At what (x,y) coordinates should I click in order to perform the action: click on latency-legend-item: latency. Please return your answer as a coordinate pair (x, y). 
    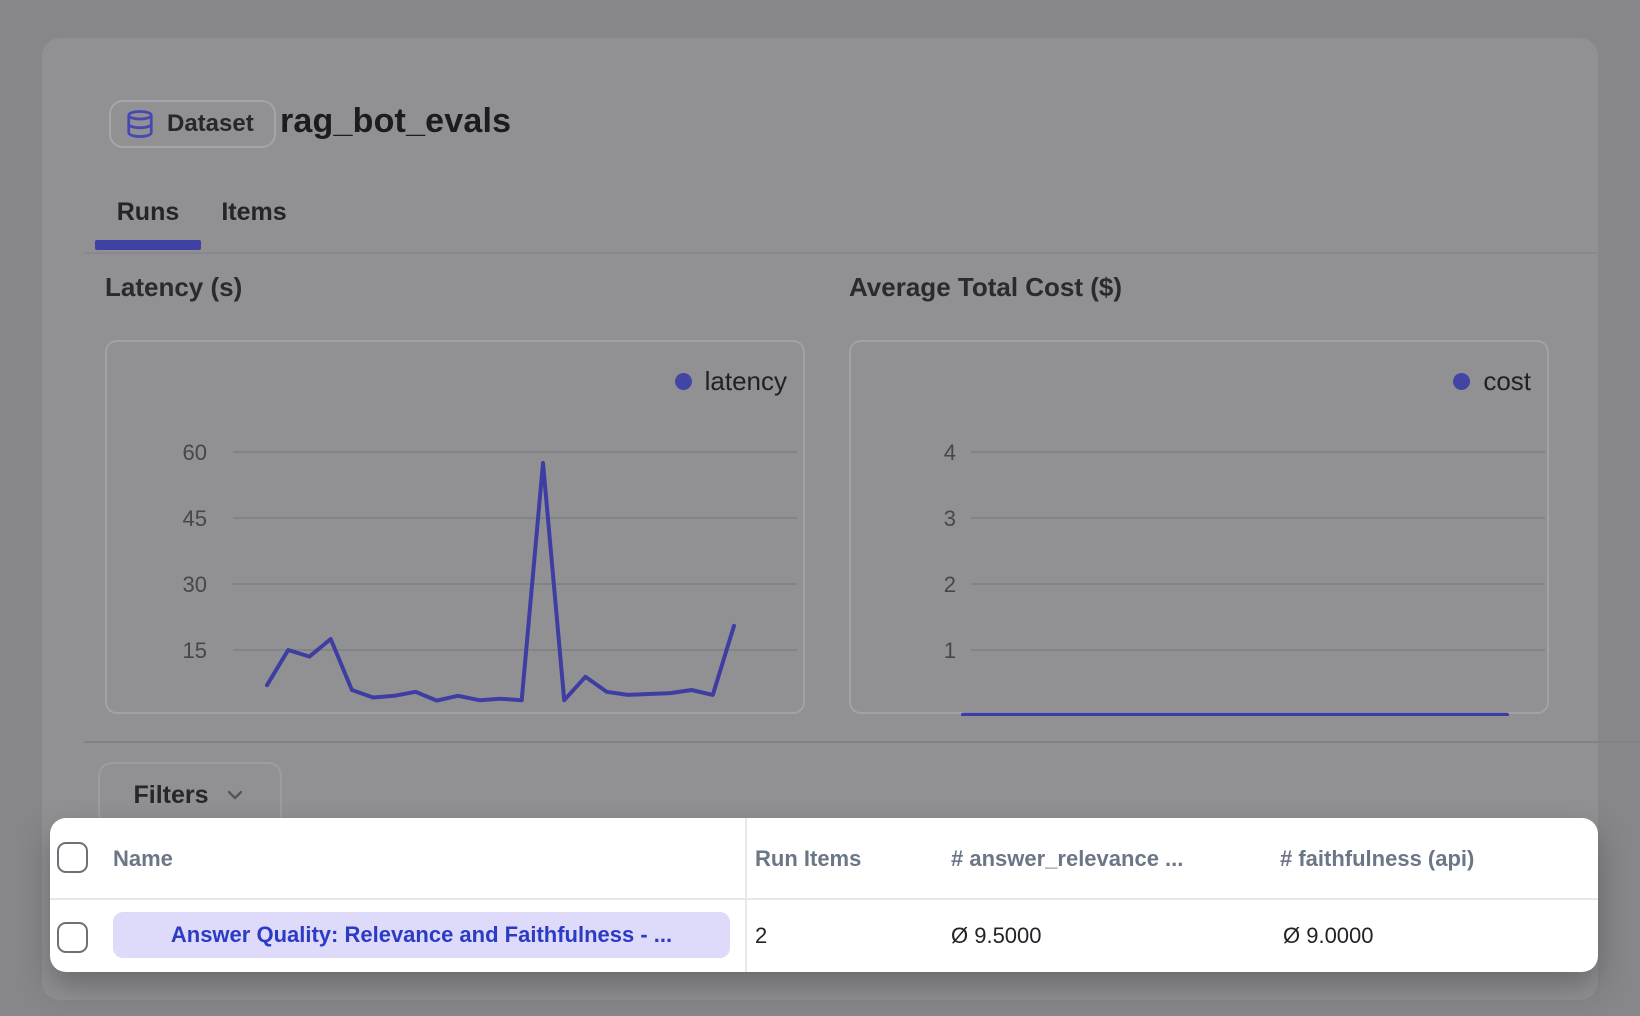
    Looking at the image, I should click on (730, 381).